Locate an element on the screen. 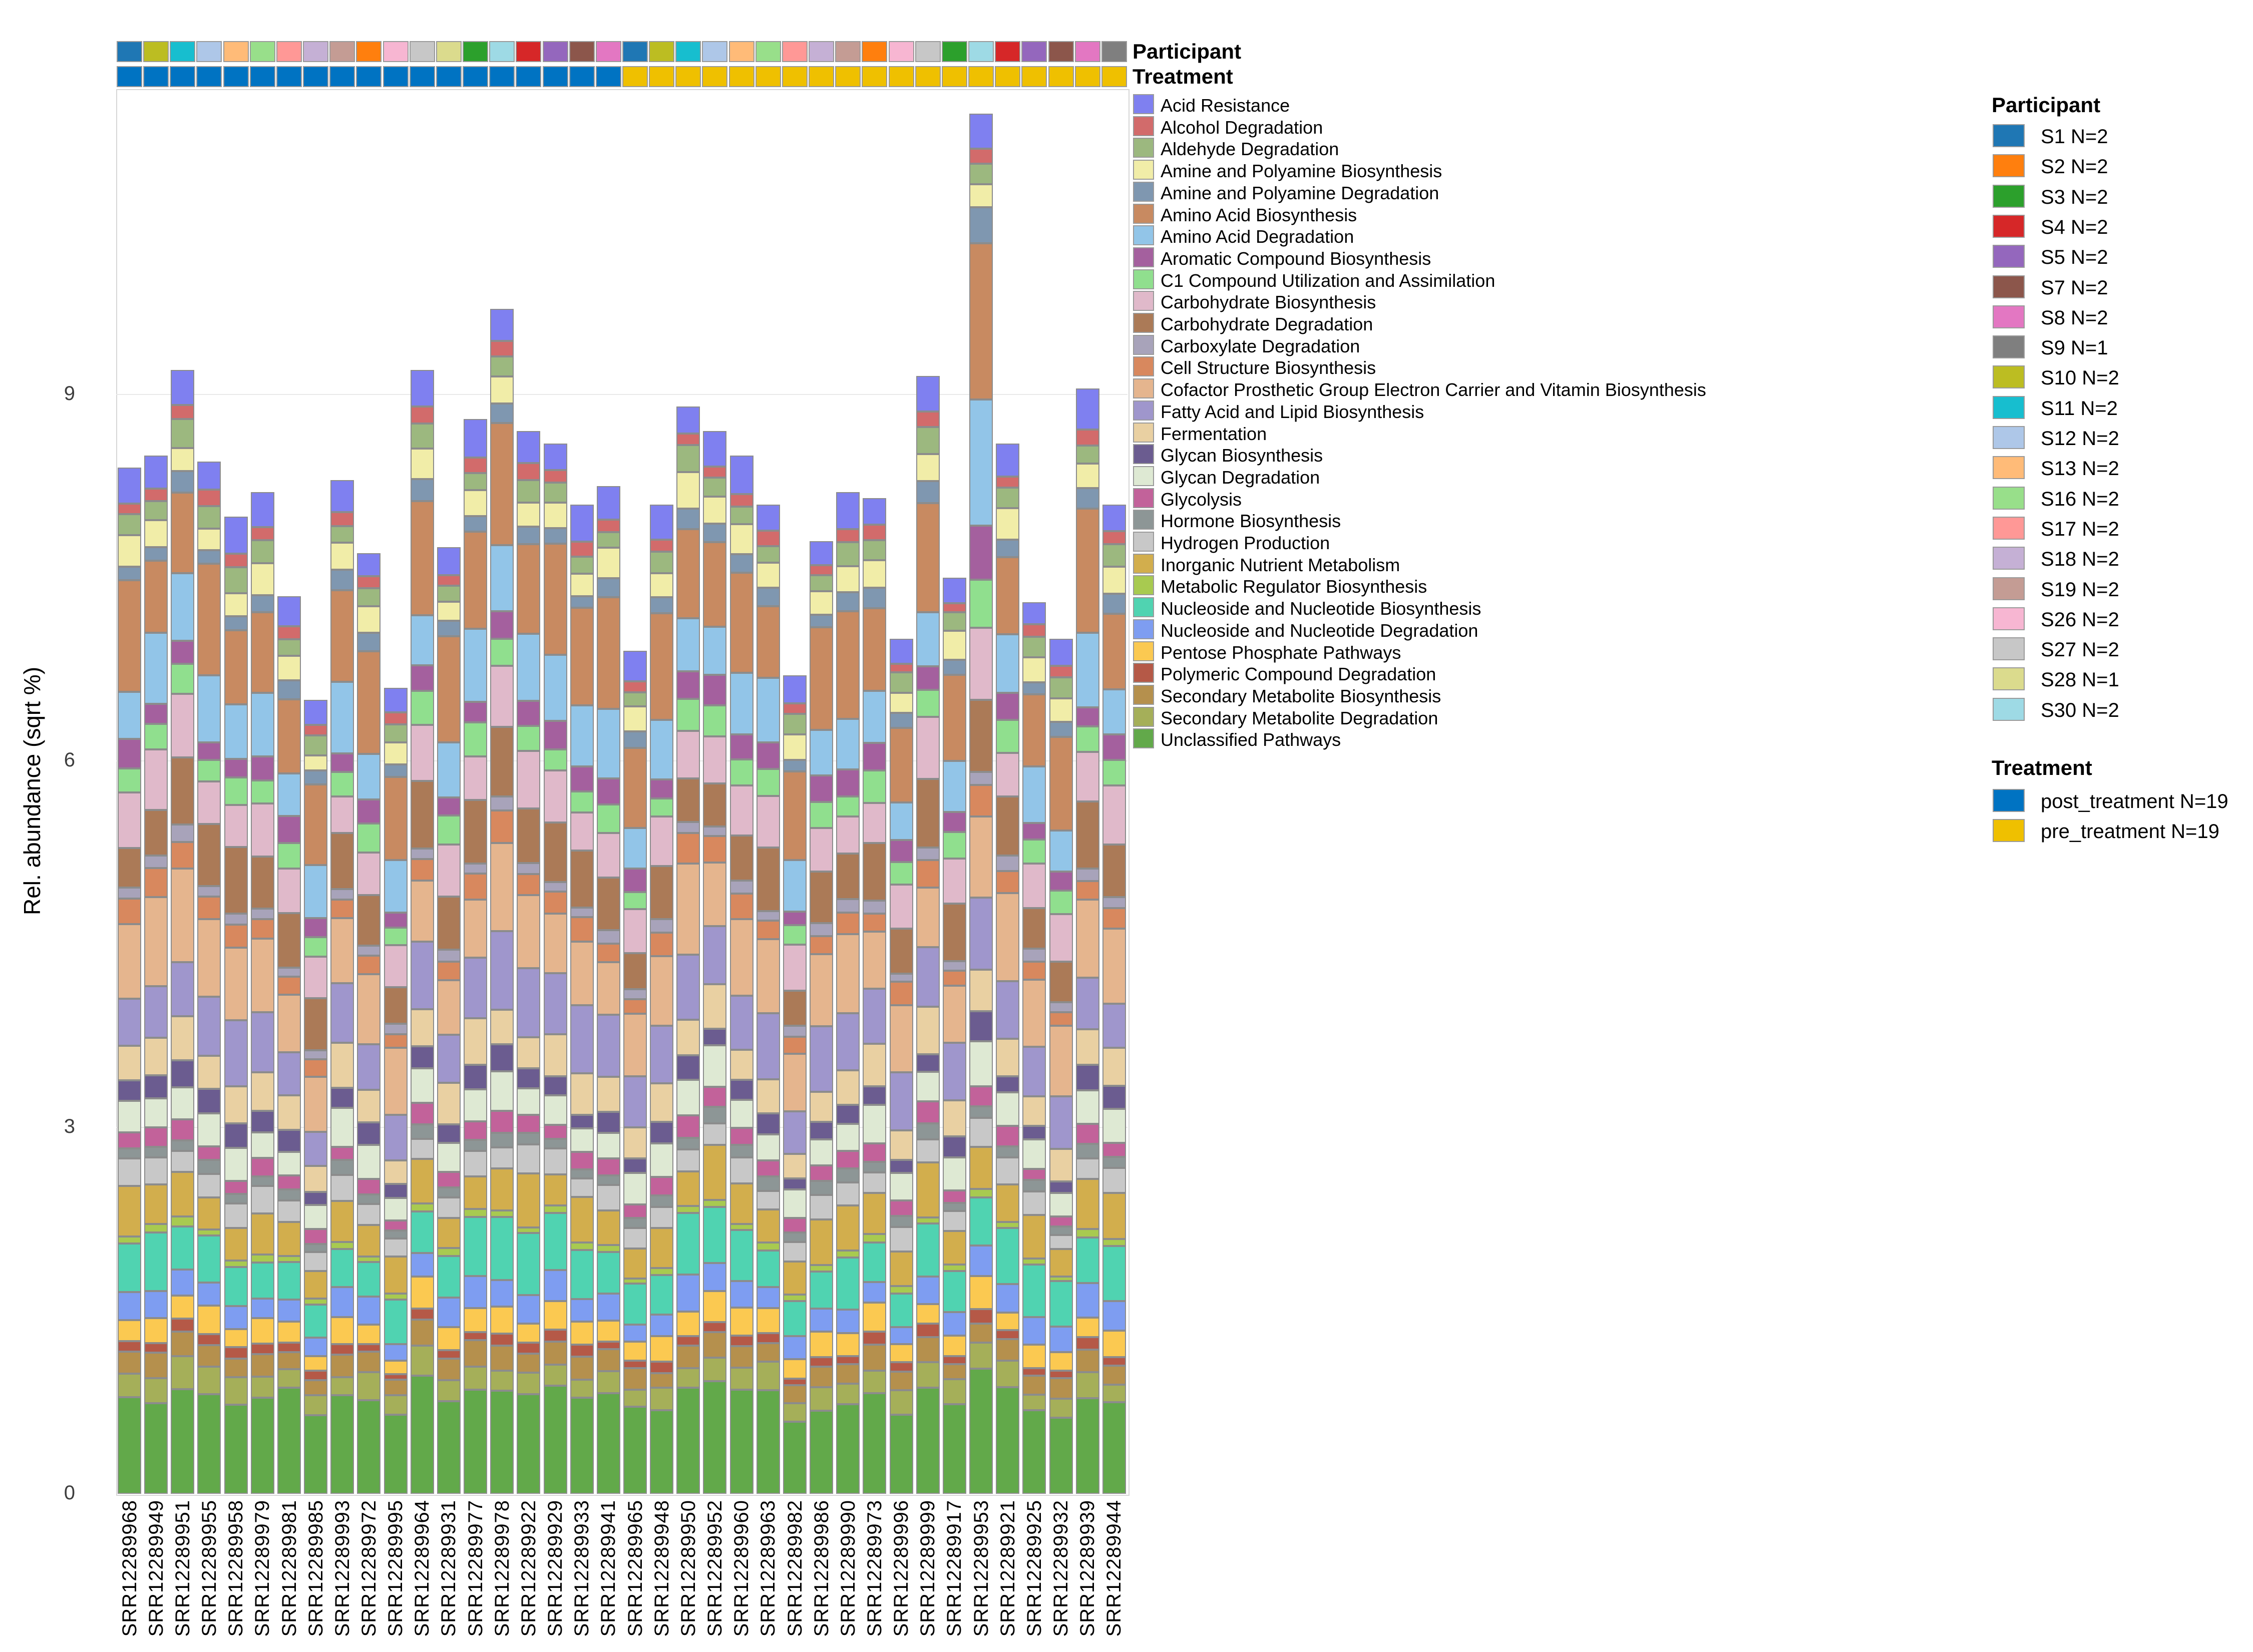  stacked-bar-SRR12289931 is located at coordinates (449, 1020).